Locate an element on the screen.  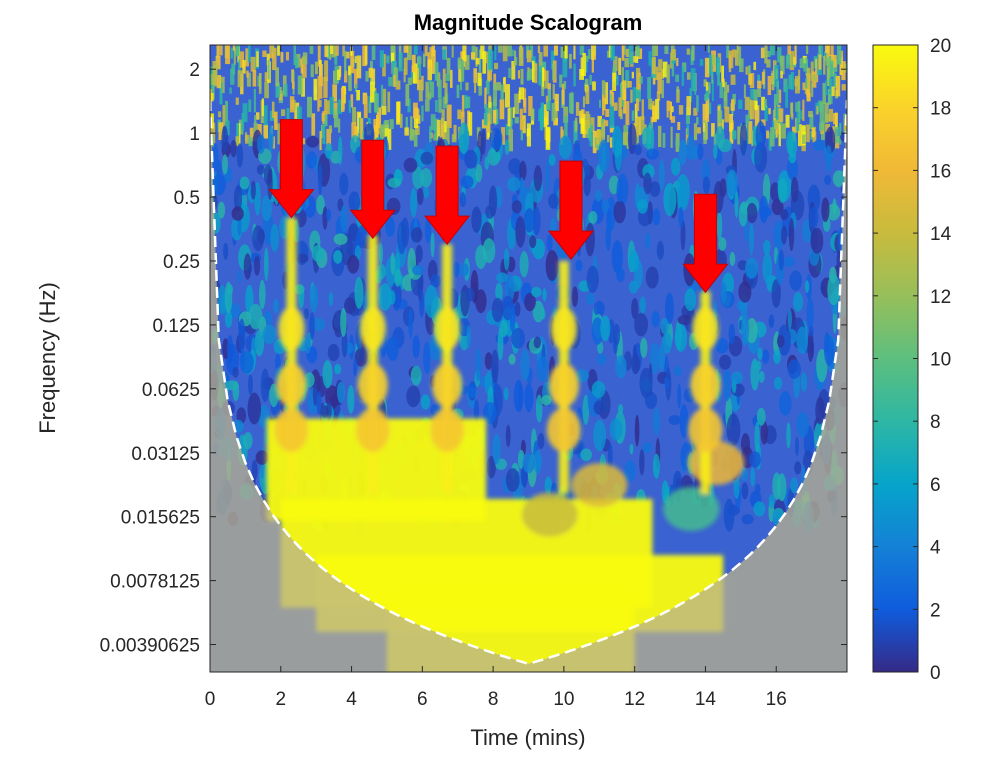
colorbar-tick-label: 0 is located at coordinates (935, 673).